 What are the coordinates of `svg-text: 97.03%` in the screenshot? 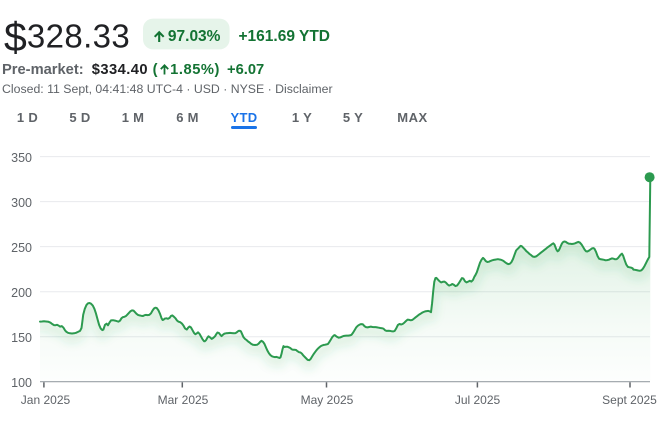 It's located at (194, 36).